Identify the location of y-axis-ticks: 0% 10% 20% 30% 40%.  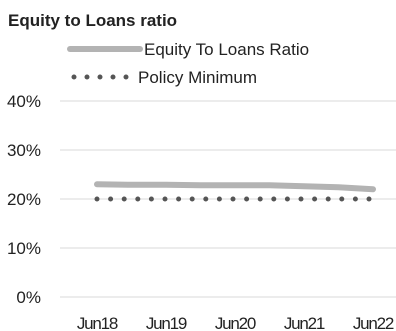
(24, 199).